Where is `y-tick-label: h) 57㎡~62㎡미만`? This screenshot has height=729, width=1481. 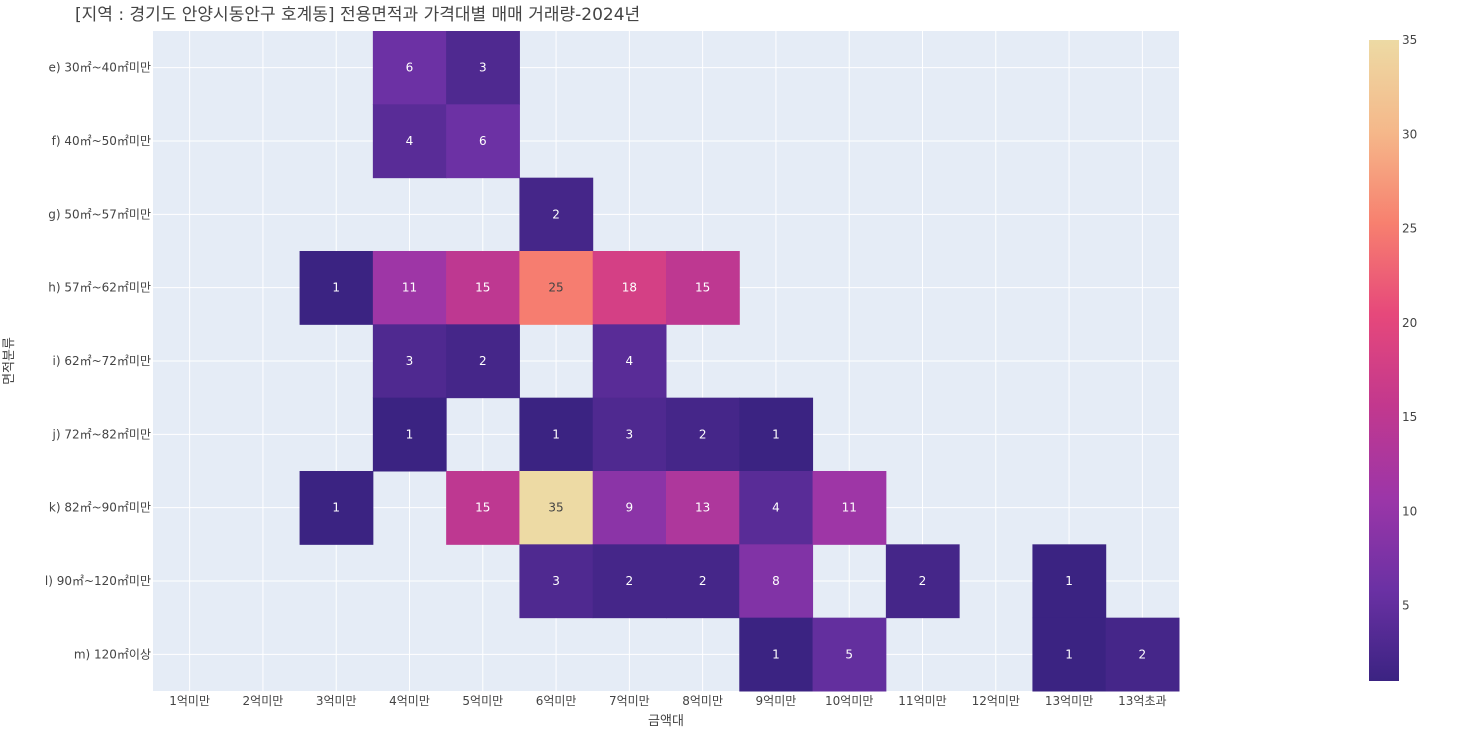 y-tick-label: h) 57㎡~62㎡미만 is located at coordinates (99, 288).